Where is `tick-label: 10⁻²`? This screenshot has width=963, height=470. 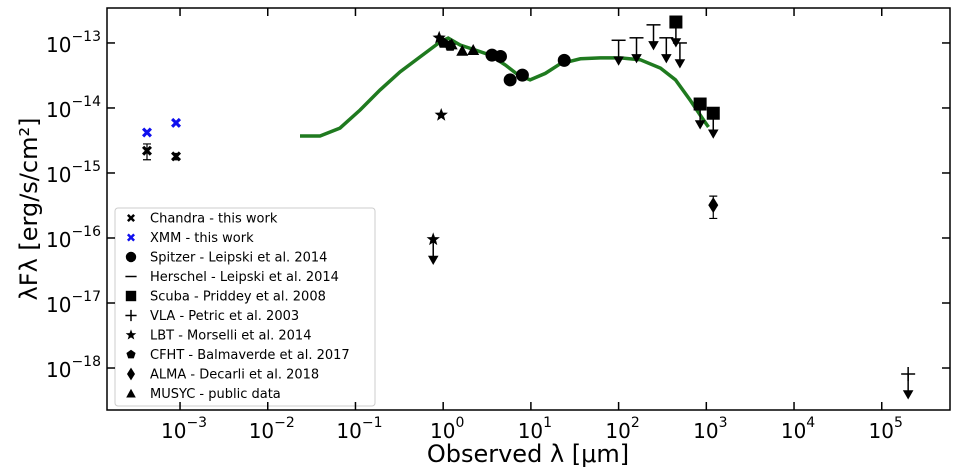
tick-label: 10⁻² is located at coordinates (272, 429).